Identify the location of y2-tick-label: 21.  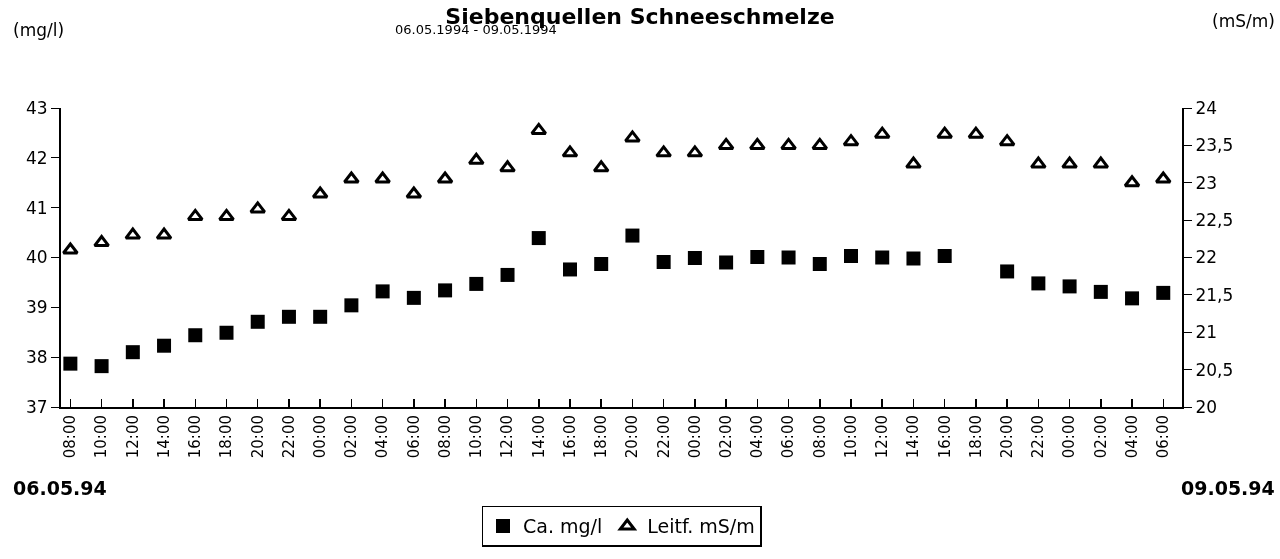
(1206, 332).